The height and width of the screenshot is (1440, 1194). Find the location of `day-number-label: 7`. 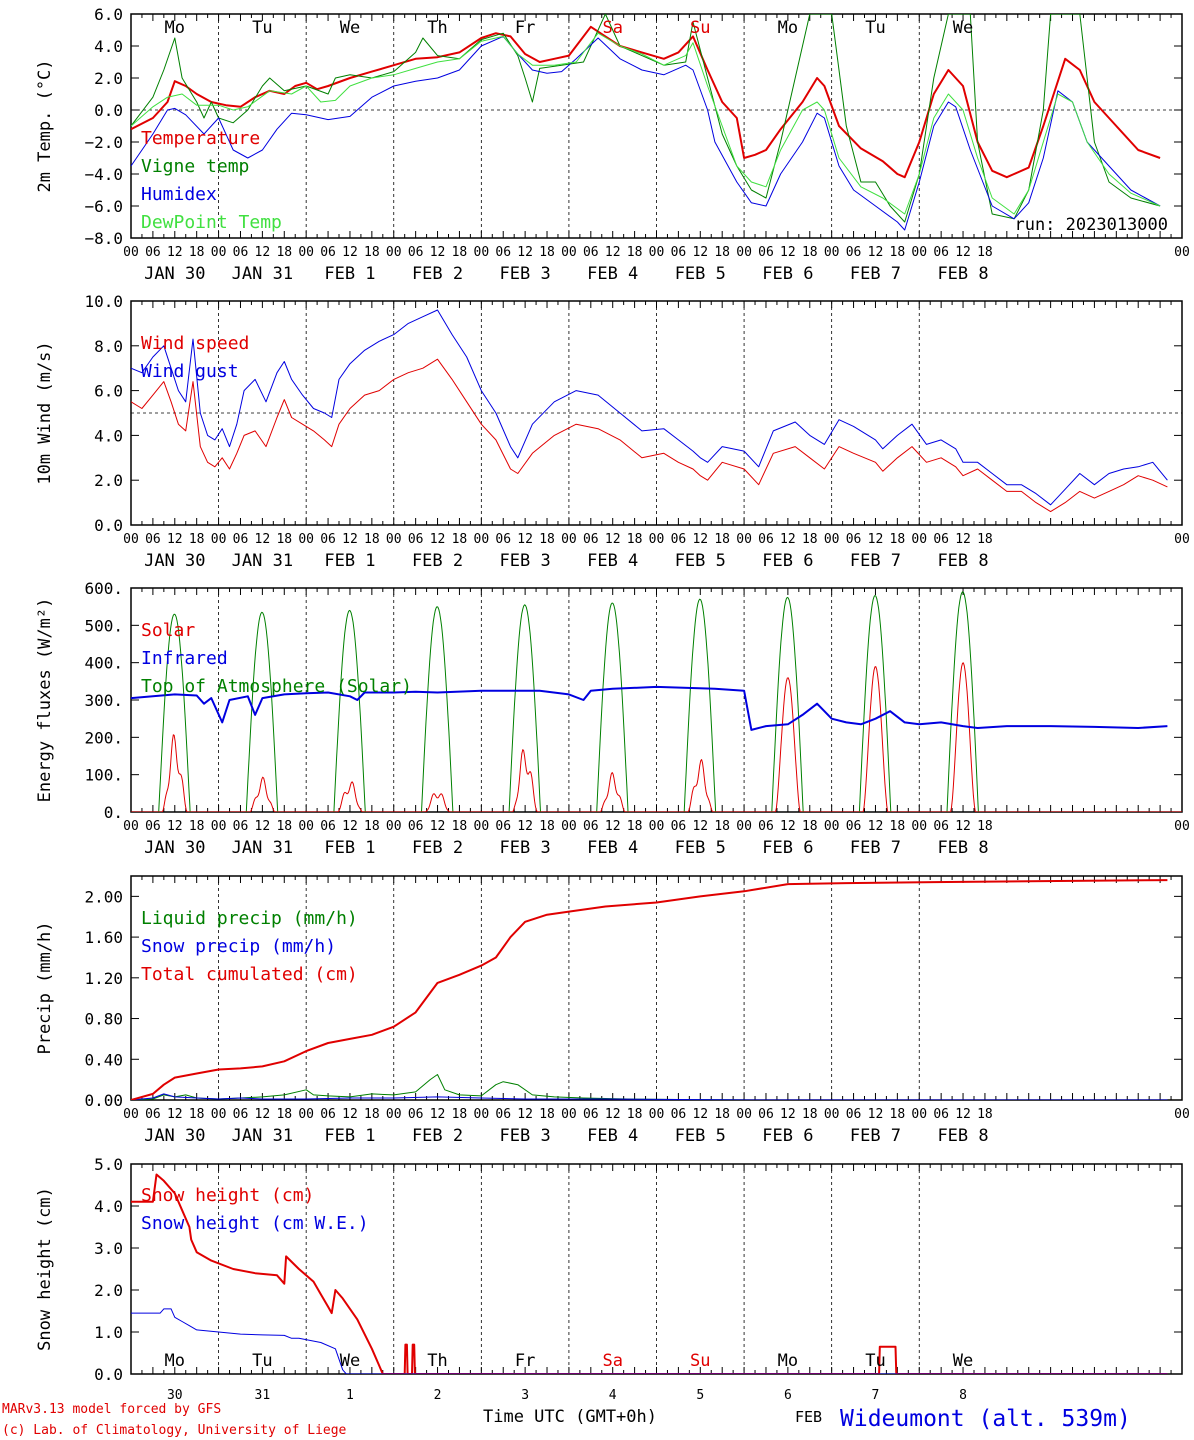

day-number-label: 7 is located at coordinates (876, 1395).